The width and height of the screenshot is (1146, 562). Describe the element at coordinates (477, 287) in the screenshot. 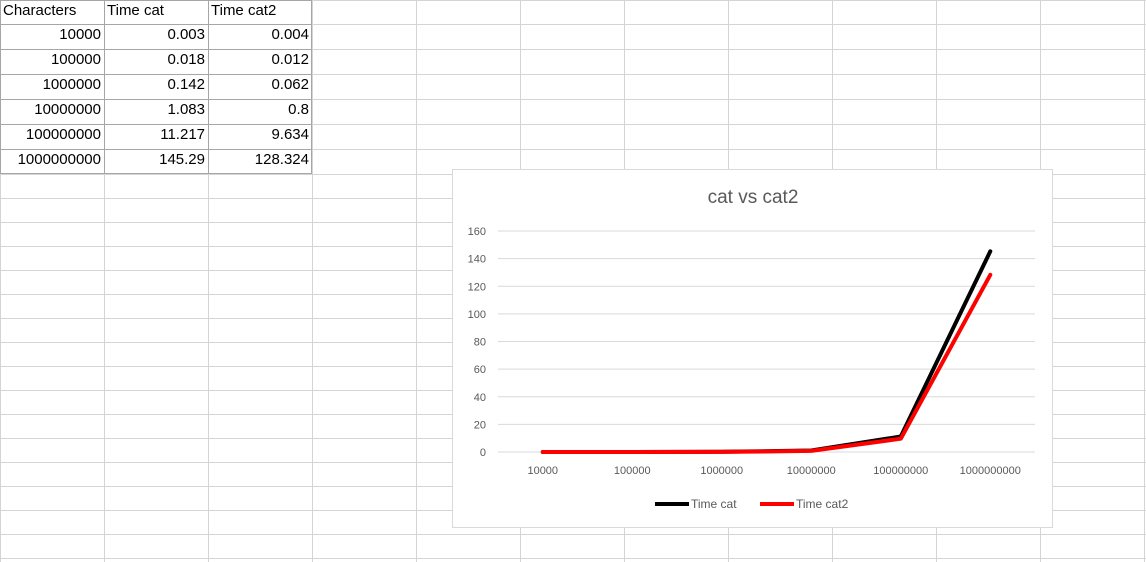

I see `y-tick-label: 120` at that location.